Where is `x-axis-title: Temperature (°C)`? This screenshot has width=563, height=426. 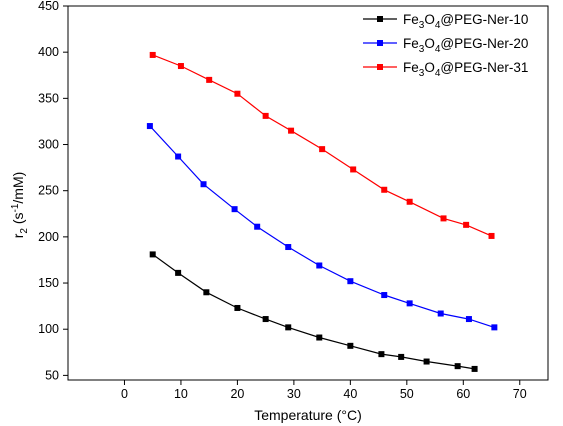 x-axis-title: Temperature (°C) is located at coordinates (308, 415).